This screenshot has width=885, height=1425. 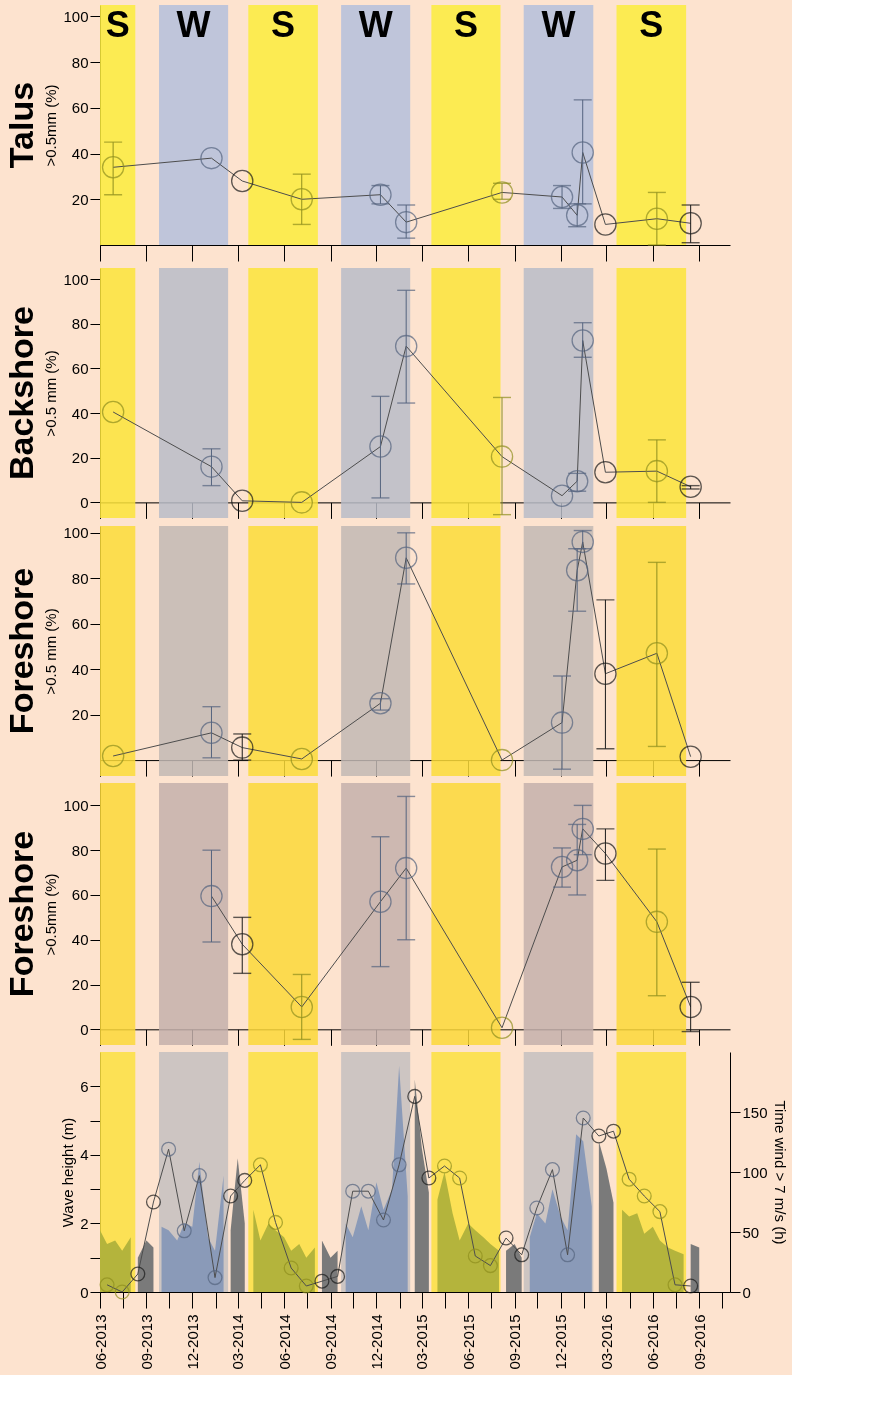 What do you see at coordinates (84, 1086) in the screenshot?
I see `y-tick-label: 6` at bounding box center [84, 1086].